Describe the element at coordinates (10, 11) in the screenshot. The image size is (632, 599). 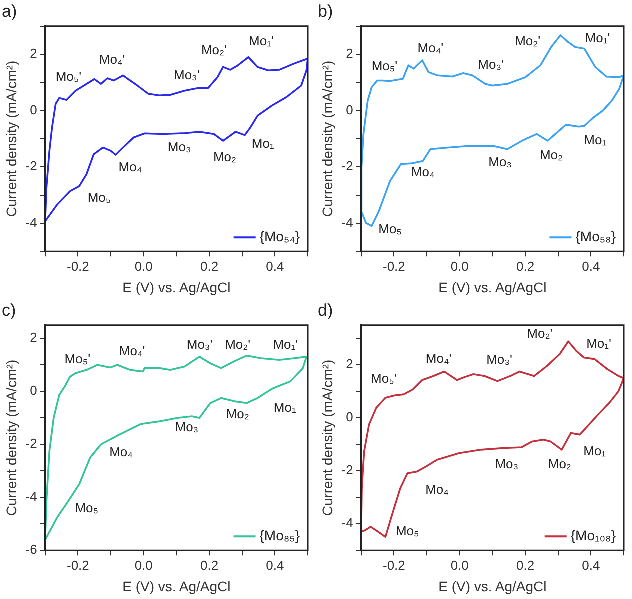
I see `chart-title: a)` at that location.